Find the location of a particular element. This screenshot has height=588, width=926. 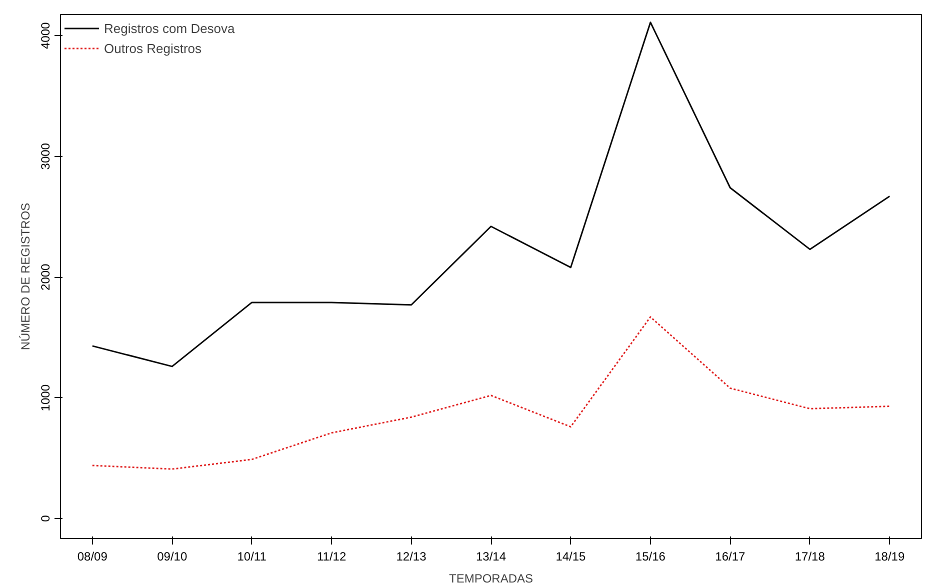

legend-label: Outros Registros is located at coordinates (153, 48).